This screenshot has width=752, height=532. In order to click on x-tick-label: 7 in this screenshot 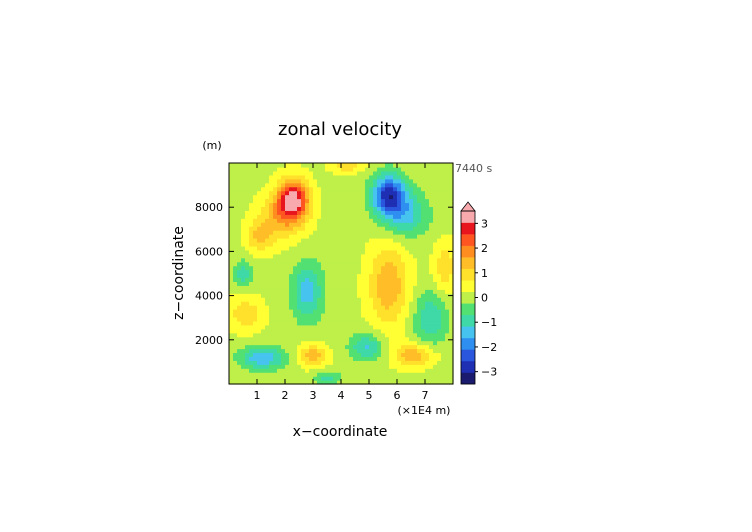, I will do `click(425, 395)`.